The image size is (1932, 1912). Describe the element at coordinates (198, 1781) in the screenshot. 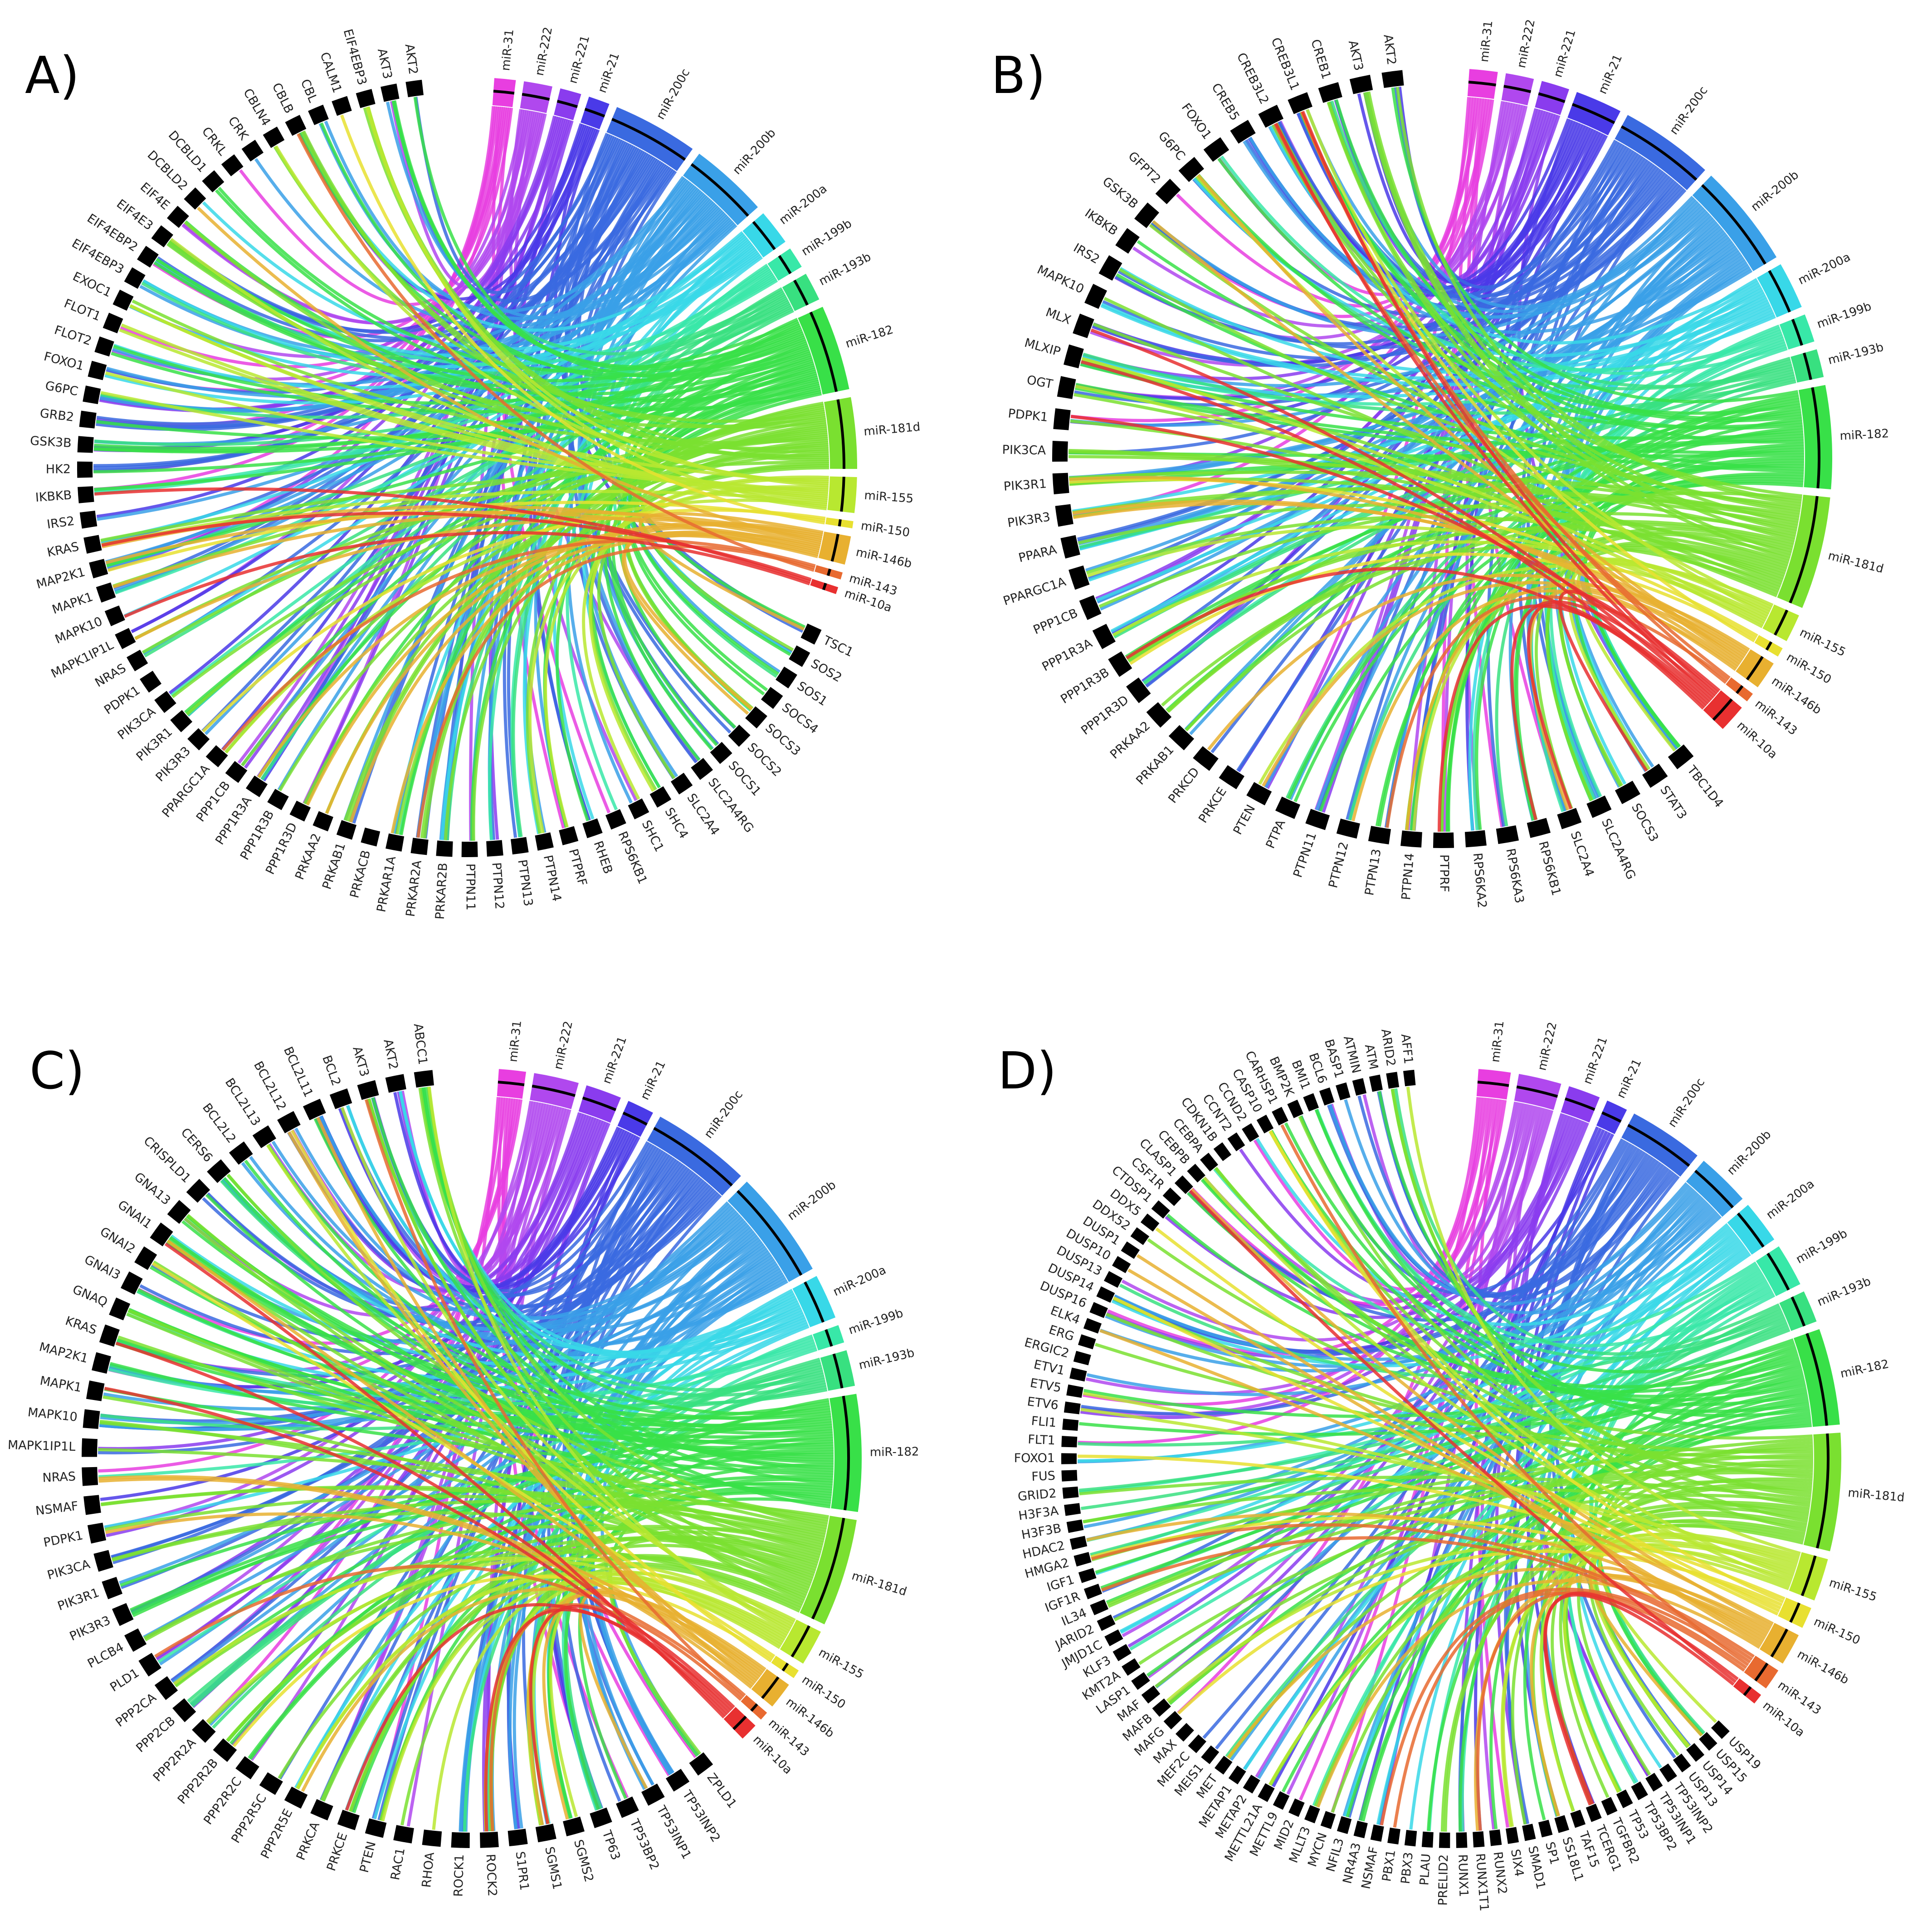

I see `gene-label: PPP2R2B` at that location.